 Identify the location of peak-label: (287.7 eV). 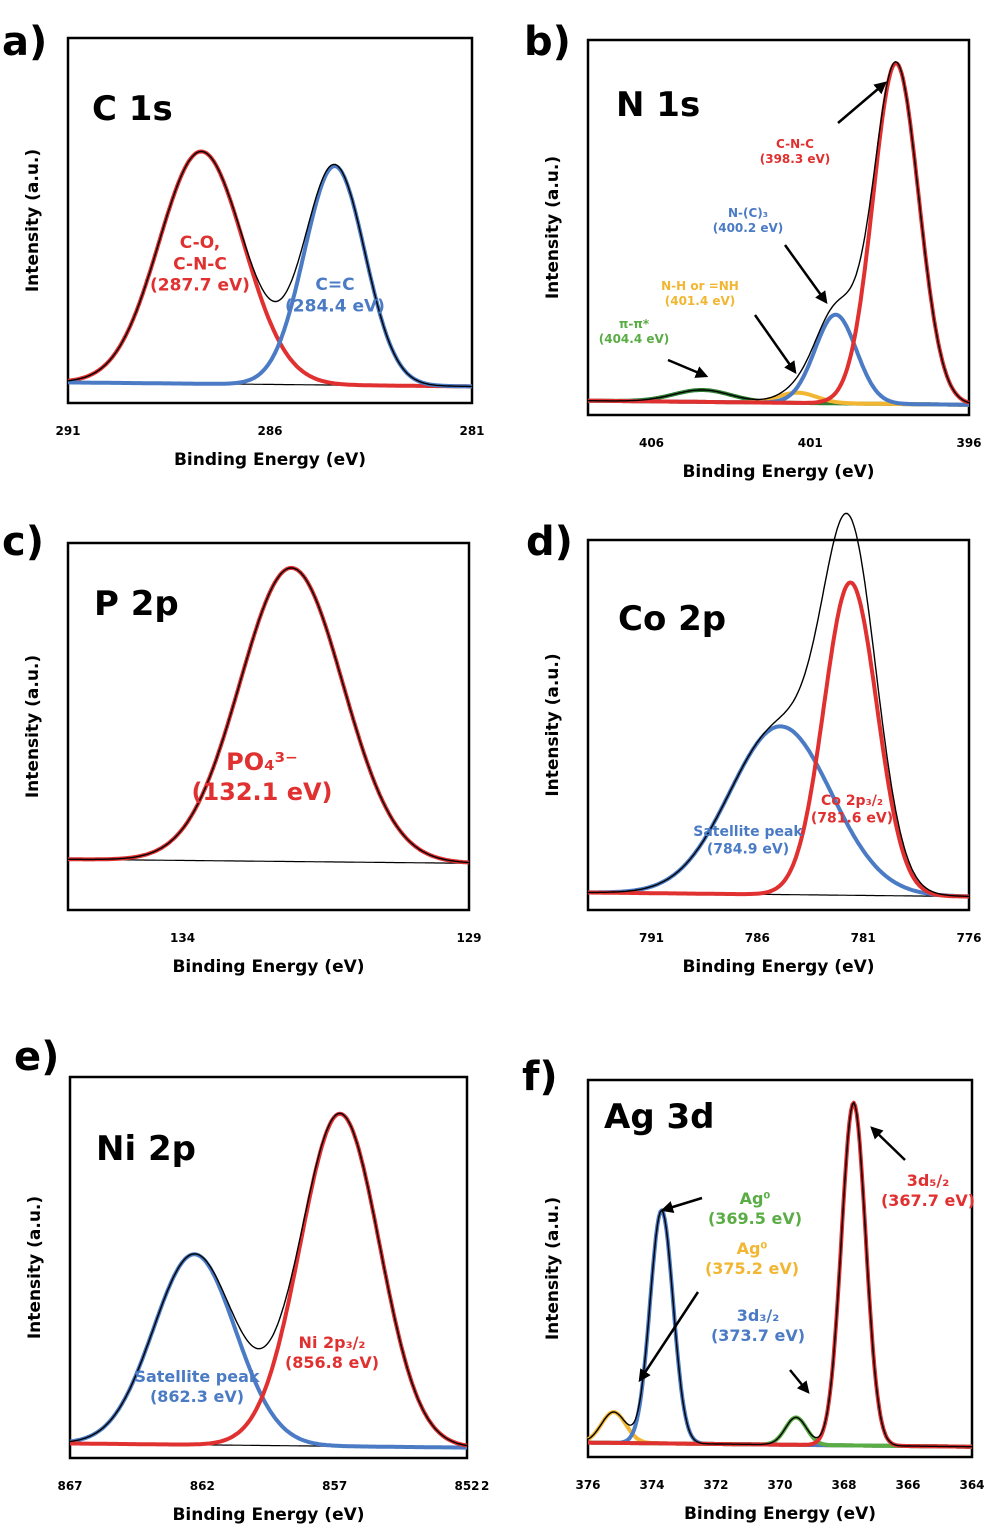
(200, 286).